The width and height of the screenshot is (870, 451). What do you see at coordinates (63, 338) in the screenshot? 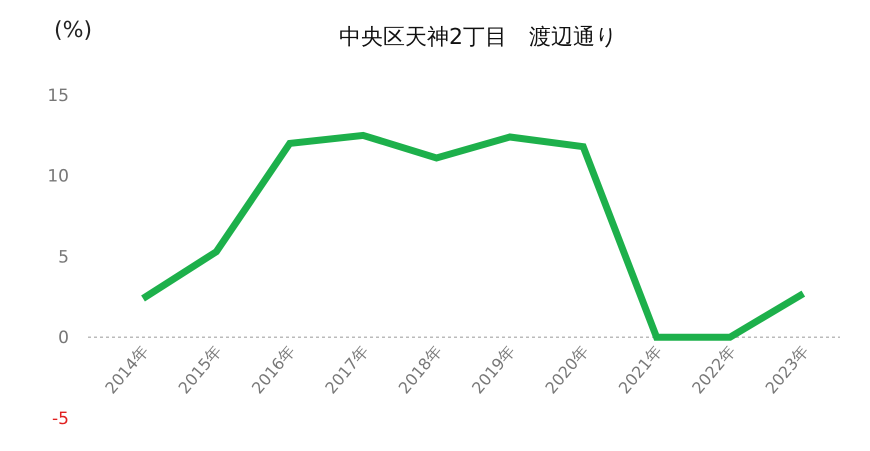
I see `y-tick-label: 0` at bounding box center [63, 338].